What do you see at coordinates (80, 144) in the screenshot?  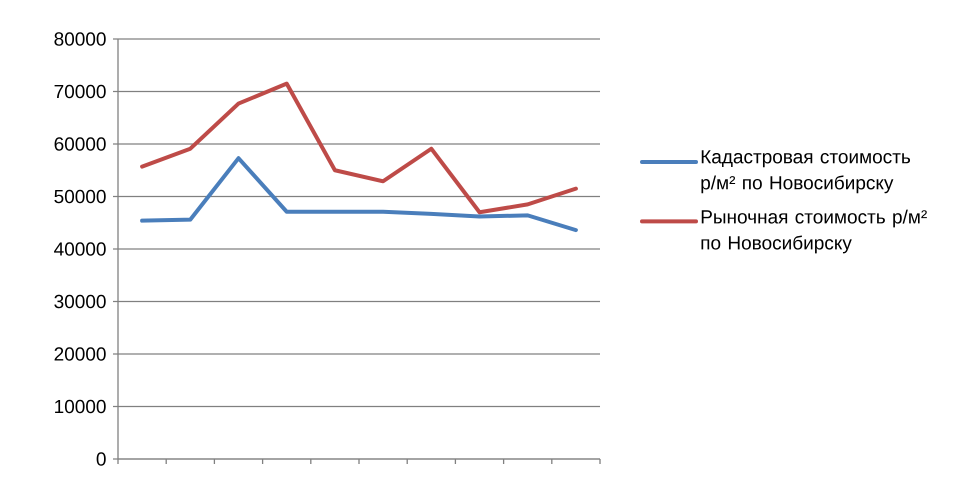 I see `y-tick-label: 60000` at bounding box center [80, 144].